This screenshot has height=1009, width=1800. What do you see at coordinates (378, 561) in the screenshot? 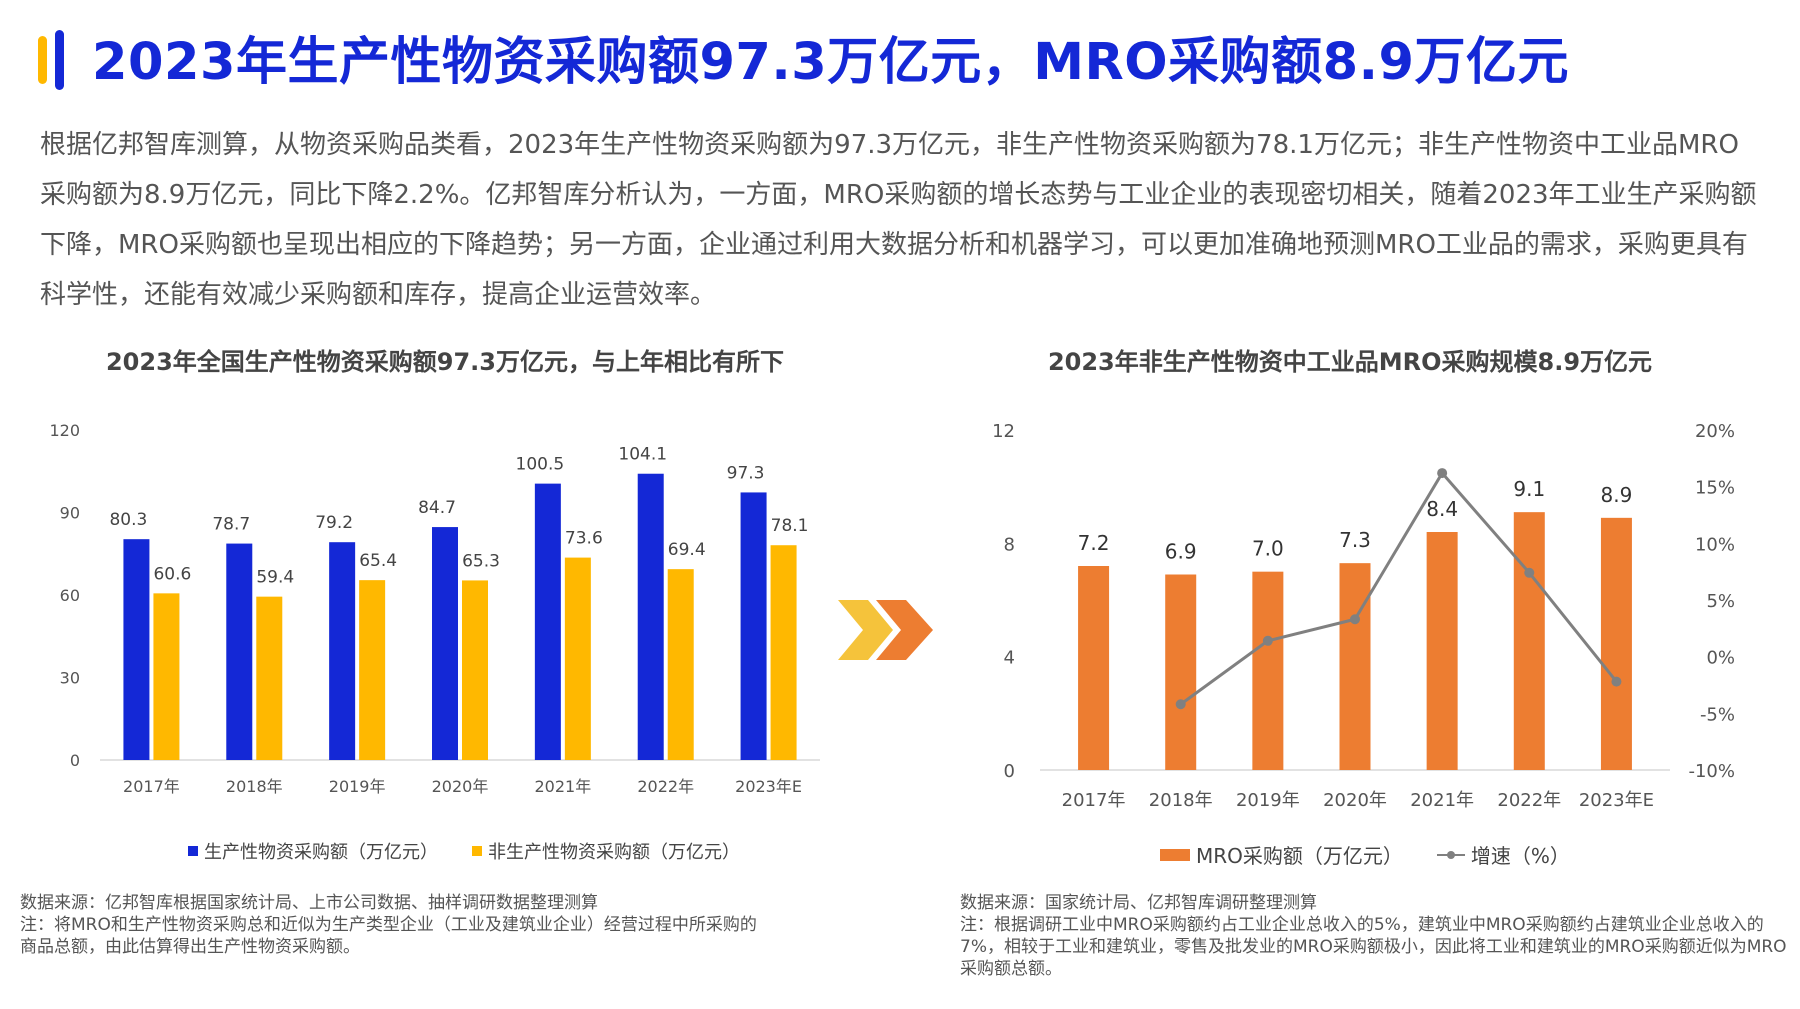
I see `data-label-nonproduction: 65.4` at bounding box center [378, 561].